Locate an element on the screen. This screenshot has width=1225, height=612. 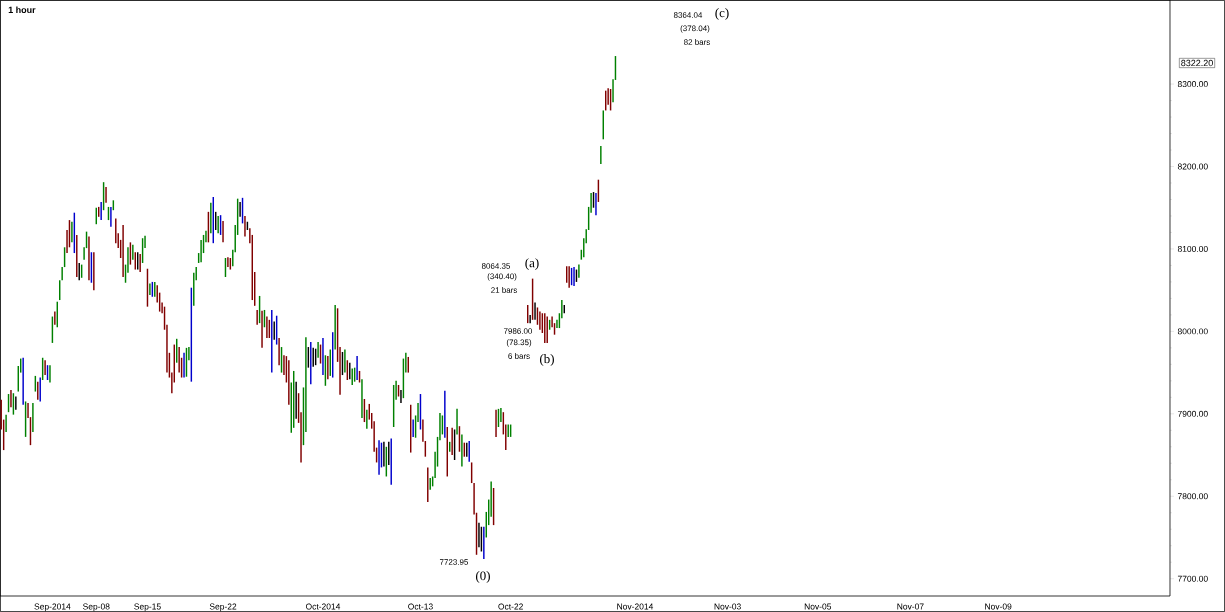
x-tick-label: Nov-07 is located at coordinates (910, 606).